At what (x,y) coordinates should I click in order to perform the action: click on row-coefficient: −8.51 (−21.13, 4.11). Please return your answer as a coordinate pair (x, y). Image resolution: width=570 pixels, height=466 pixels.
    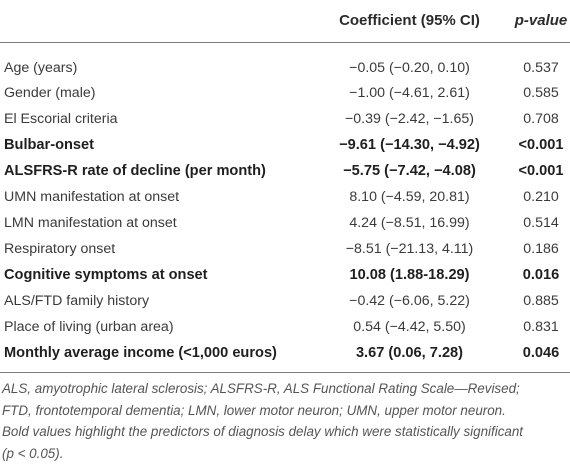
    Looking at the image, I should click on (409, 249).